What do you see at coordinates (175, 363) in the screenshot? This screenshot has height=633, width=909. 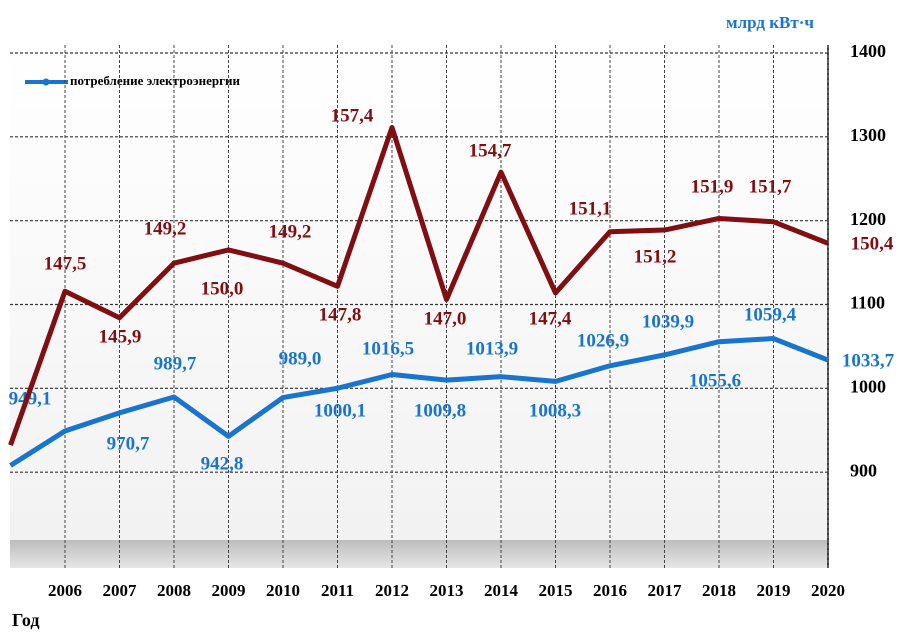 I see `data-label: 989,7` at bounding box center [175, 363].